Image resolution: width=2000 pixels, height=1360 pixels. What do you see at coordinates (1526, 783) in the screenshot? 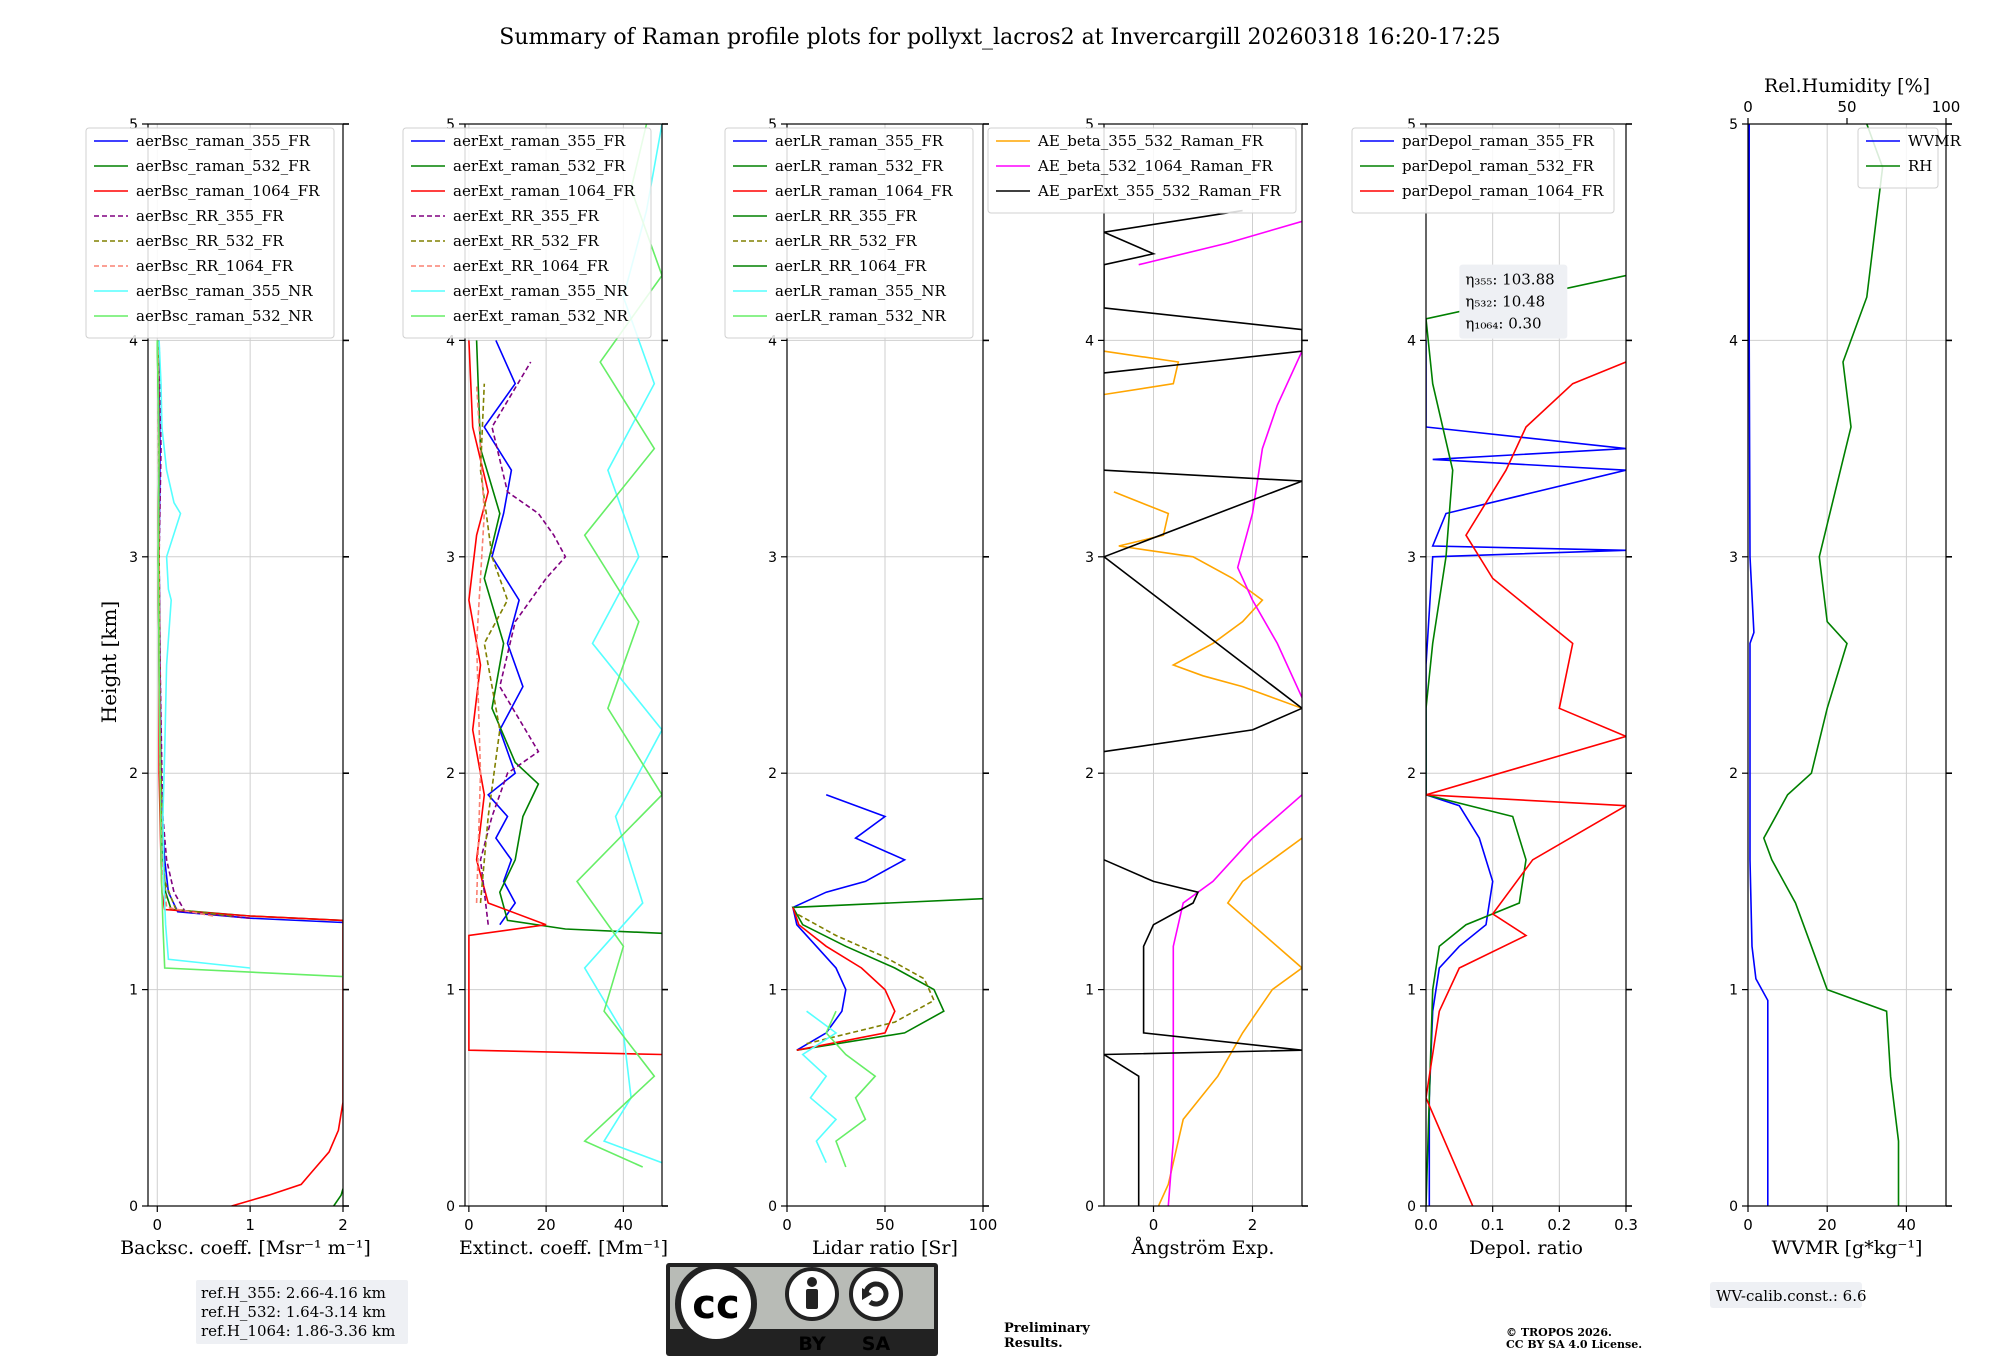
I see `series-pardepol-raman-1064-fr` at bounding box center [1526, 783].